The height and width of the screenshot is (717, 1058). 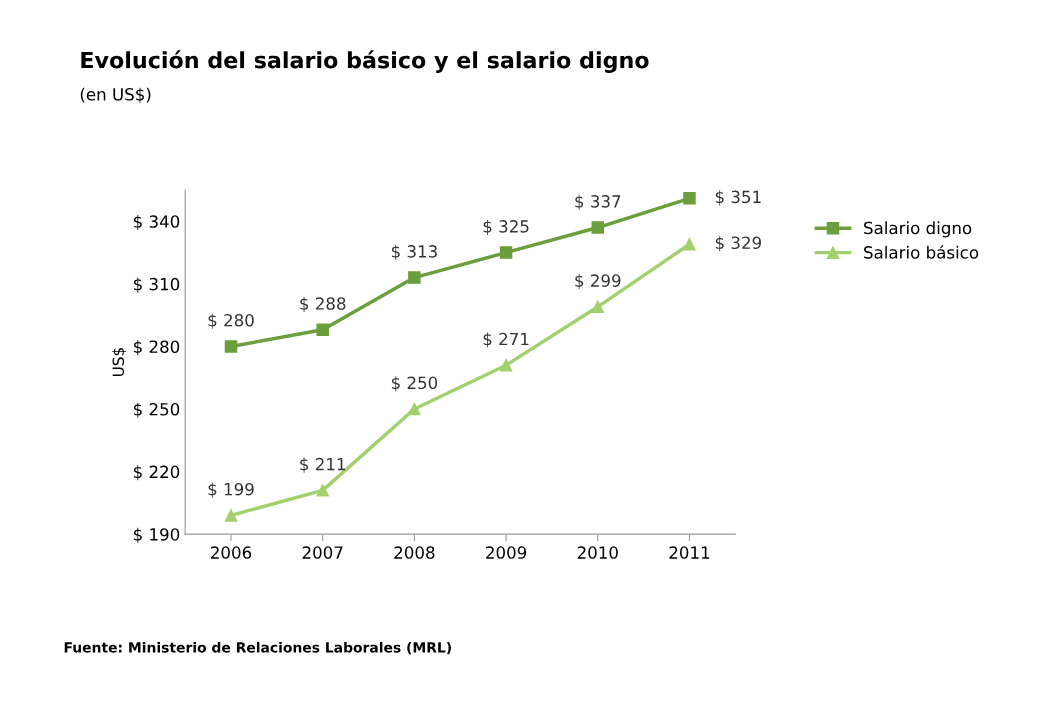 What do you see at coordinates (231, 321) in the screenshot?
I see `data-label: $ 280` at bounding box center [231, 321].